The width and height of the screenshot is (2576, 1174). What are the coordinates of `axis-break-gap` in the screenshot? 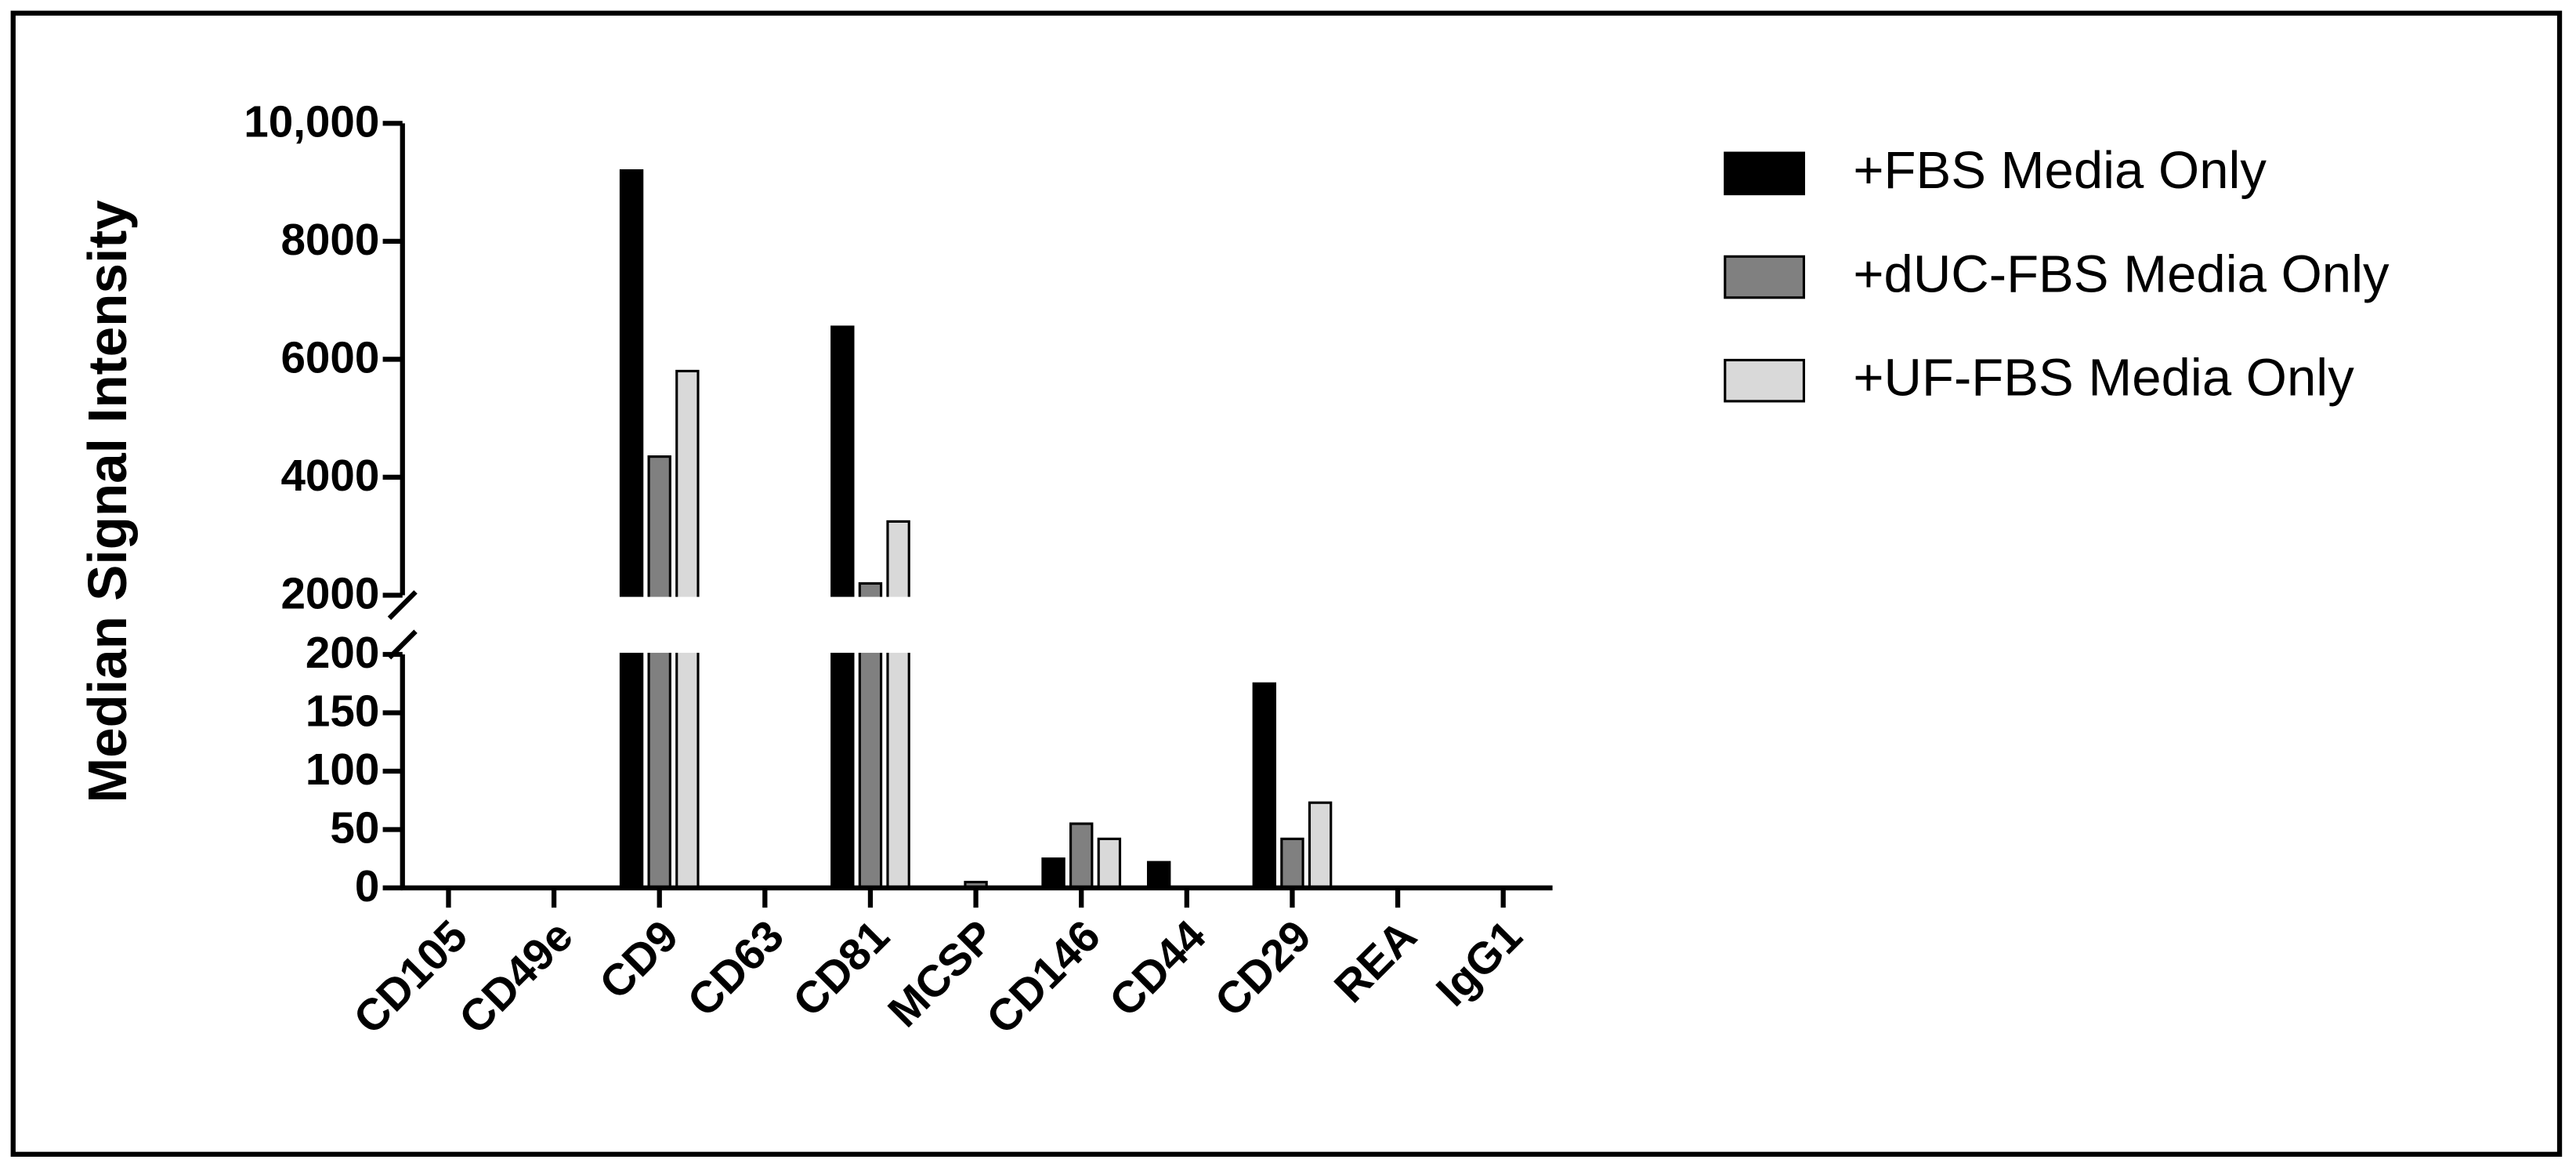 It's located at (981, 624).